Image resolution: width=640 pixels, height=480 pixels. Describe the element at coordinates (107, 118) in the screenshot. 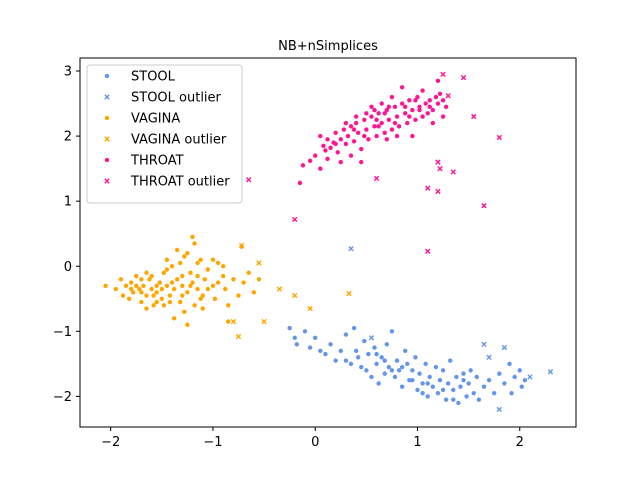

I see `legend-marker-vagina` at that location.